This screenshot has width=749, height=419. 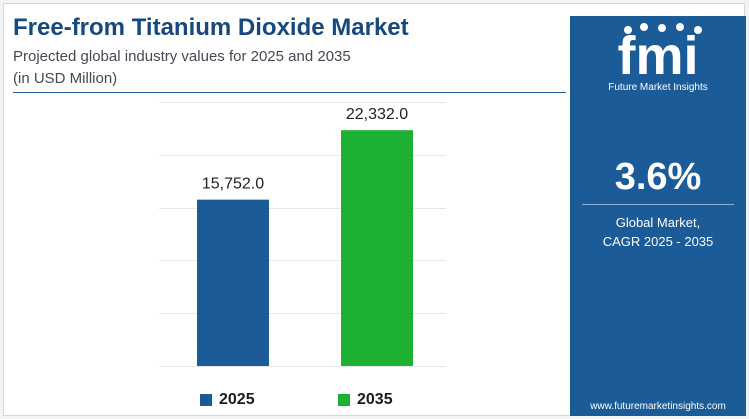 I want to click on website-url: www.futuremarketinsights.com, so click(x=658, y=406).